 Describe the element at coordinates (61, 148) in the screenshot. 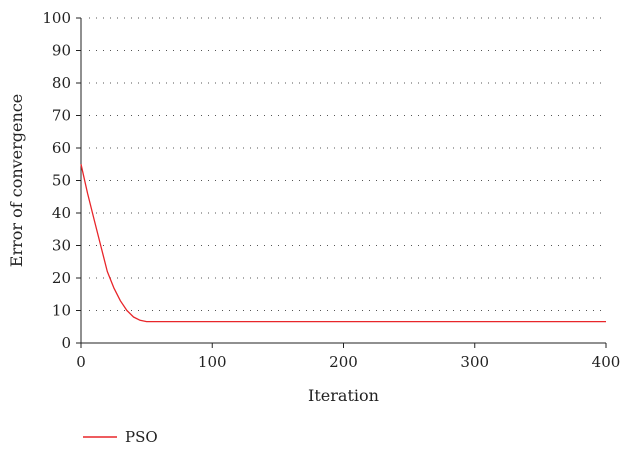

I see `y-tick-label: 60` at that location.